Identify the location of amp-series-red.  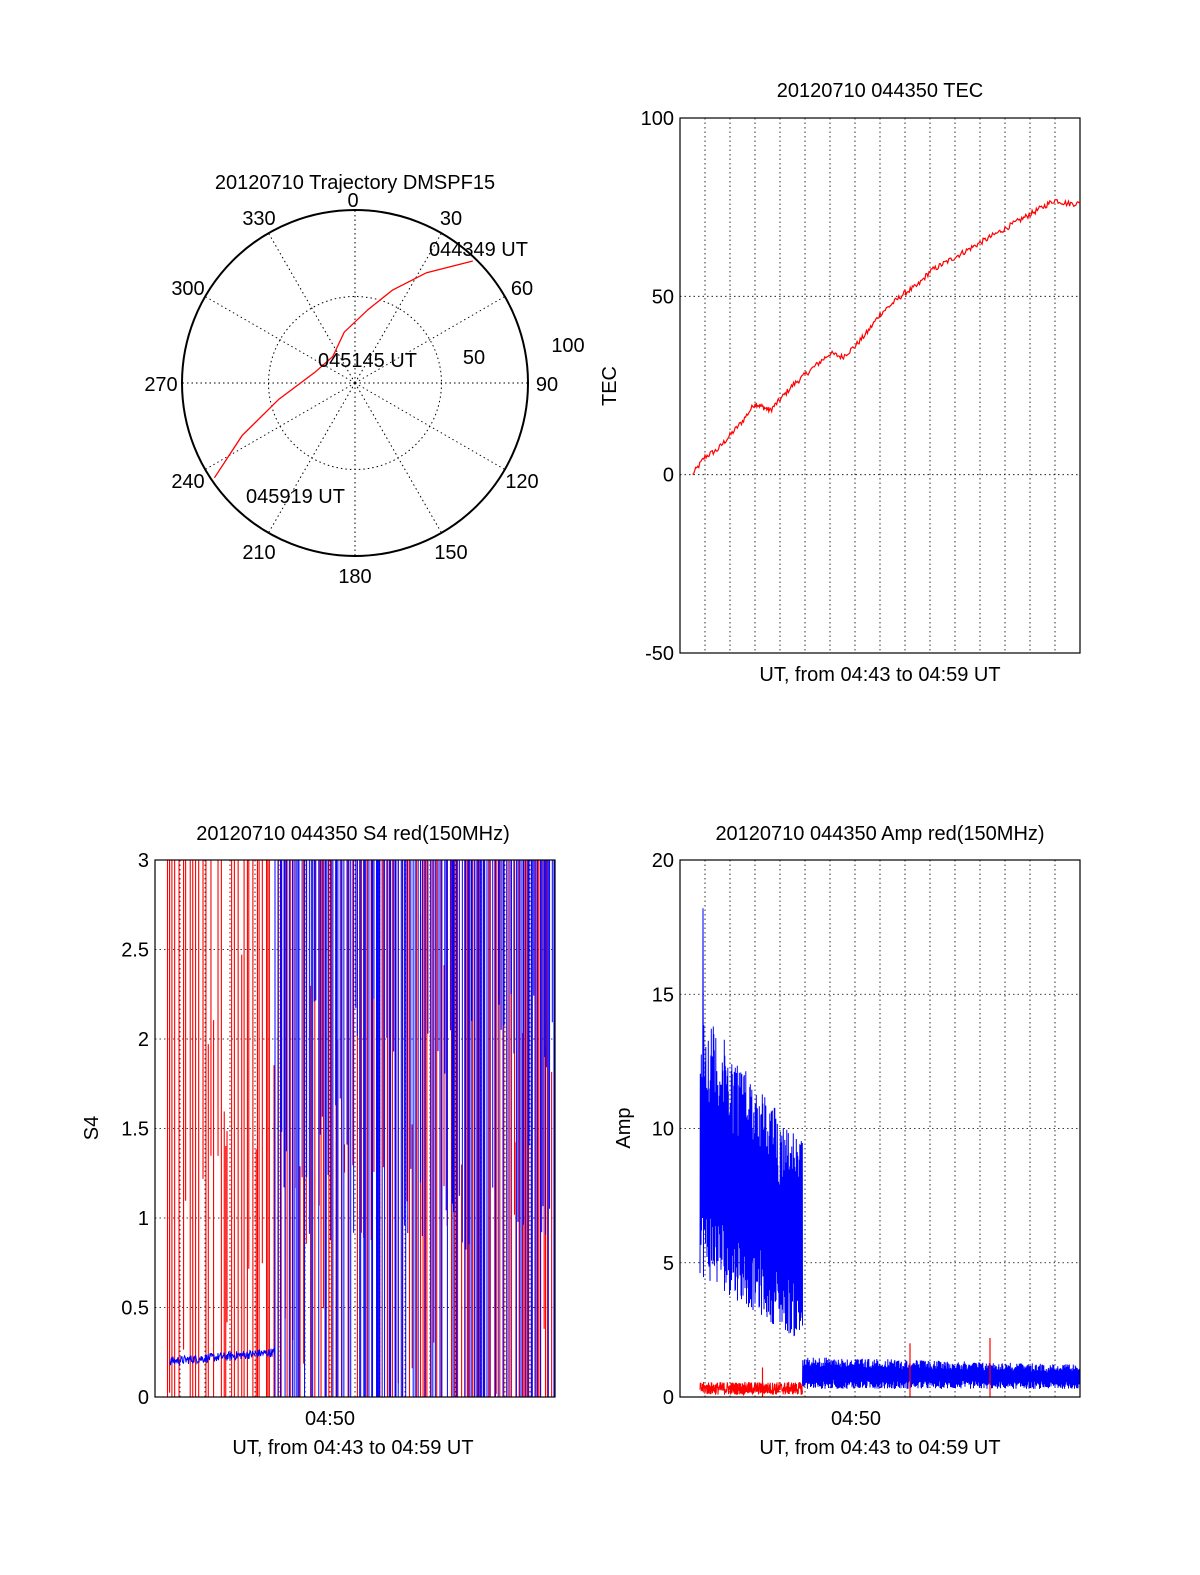
(845, 1367).